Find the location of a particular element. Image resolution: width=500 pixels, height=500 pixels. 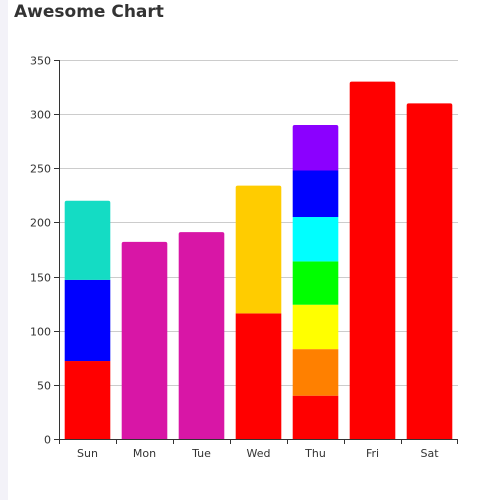

x-tick-label: Wed is located at coordinates (259, 453).